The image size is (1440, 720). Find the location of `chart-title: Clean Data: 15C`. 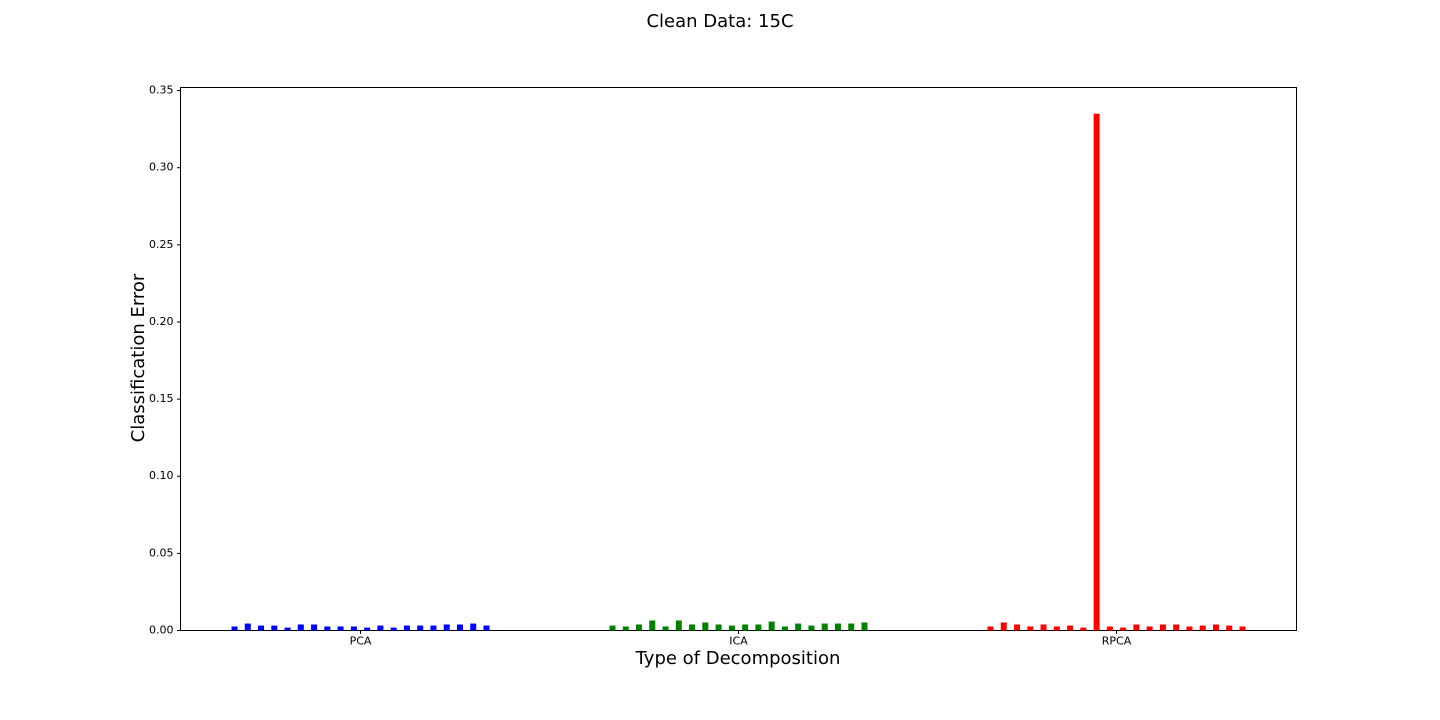

chart-title: Clean Data: 15C is located at coordinates (719, 21).